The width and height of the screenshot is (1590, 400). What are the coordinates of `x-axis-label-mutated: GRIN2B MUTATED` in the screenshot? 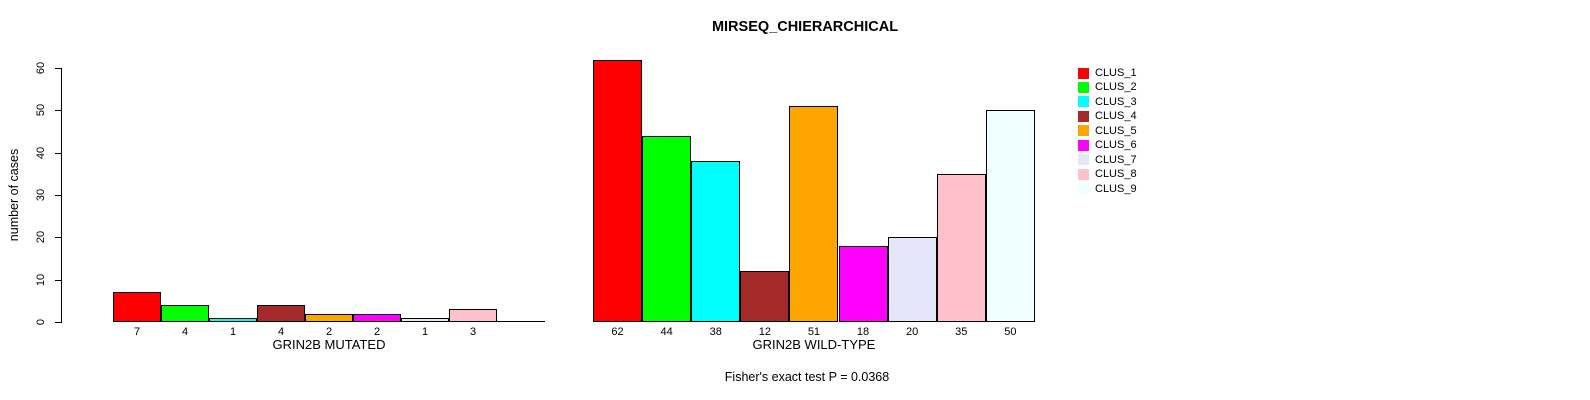 It's located at (329, 344).